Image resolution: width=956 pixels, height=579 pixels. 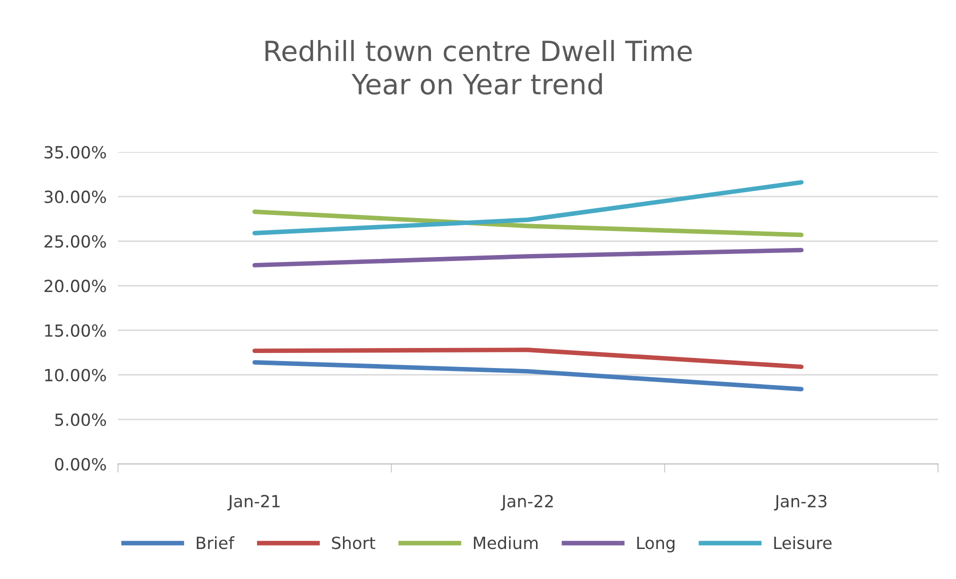 I want to click on y-tick-label: 5.00%, so click(x=80, y=419).